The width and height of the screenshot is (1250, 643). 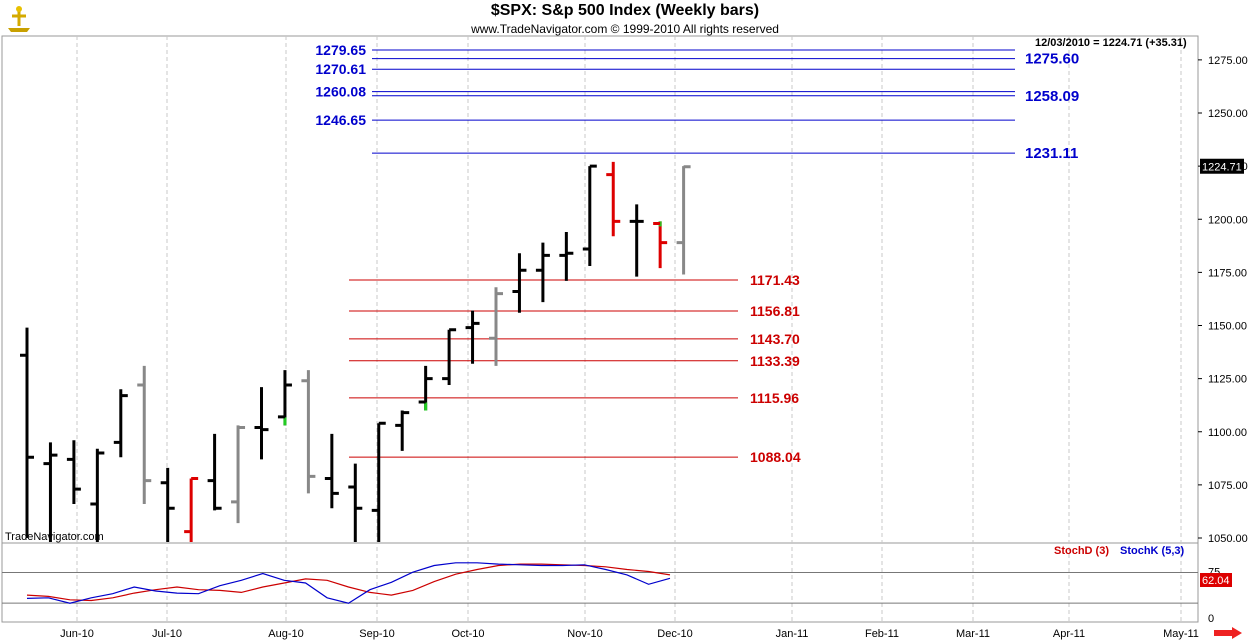 What do you see at coordinates (792, 634) in the screenshot?
I see `x-tick-label: Jan-11` at bounding box center [792, 634].